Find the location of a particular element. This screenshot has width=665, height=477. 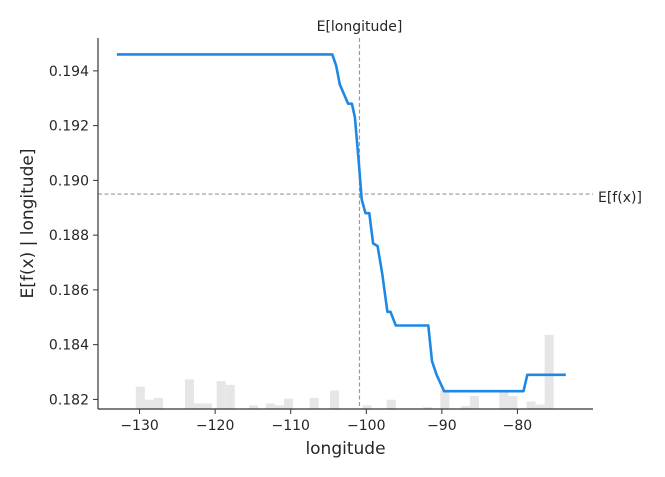

x-tick-label: −110 is located at coordinates (290, 426).